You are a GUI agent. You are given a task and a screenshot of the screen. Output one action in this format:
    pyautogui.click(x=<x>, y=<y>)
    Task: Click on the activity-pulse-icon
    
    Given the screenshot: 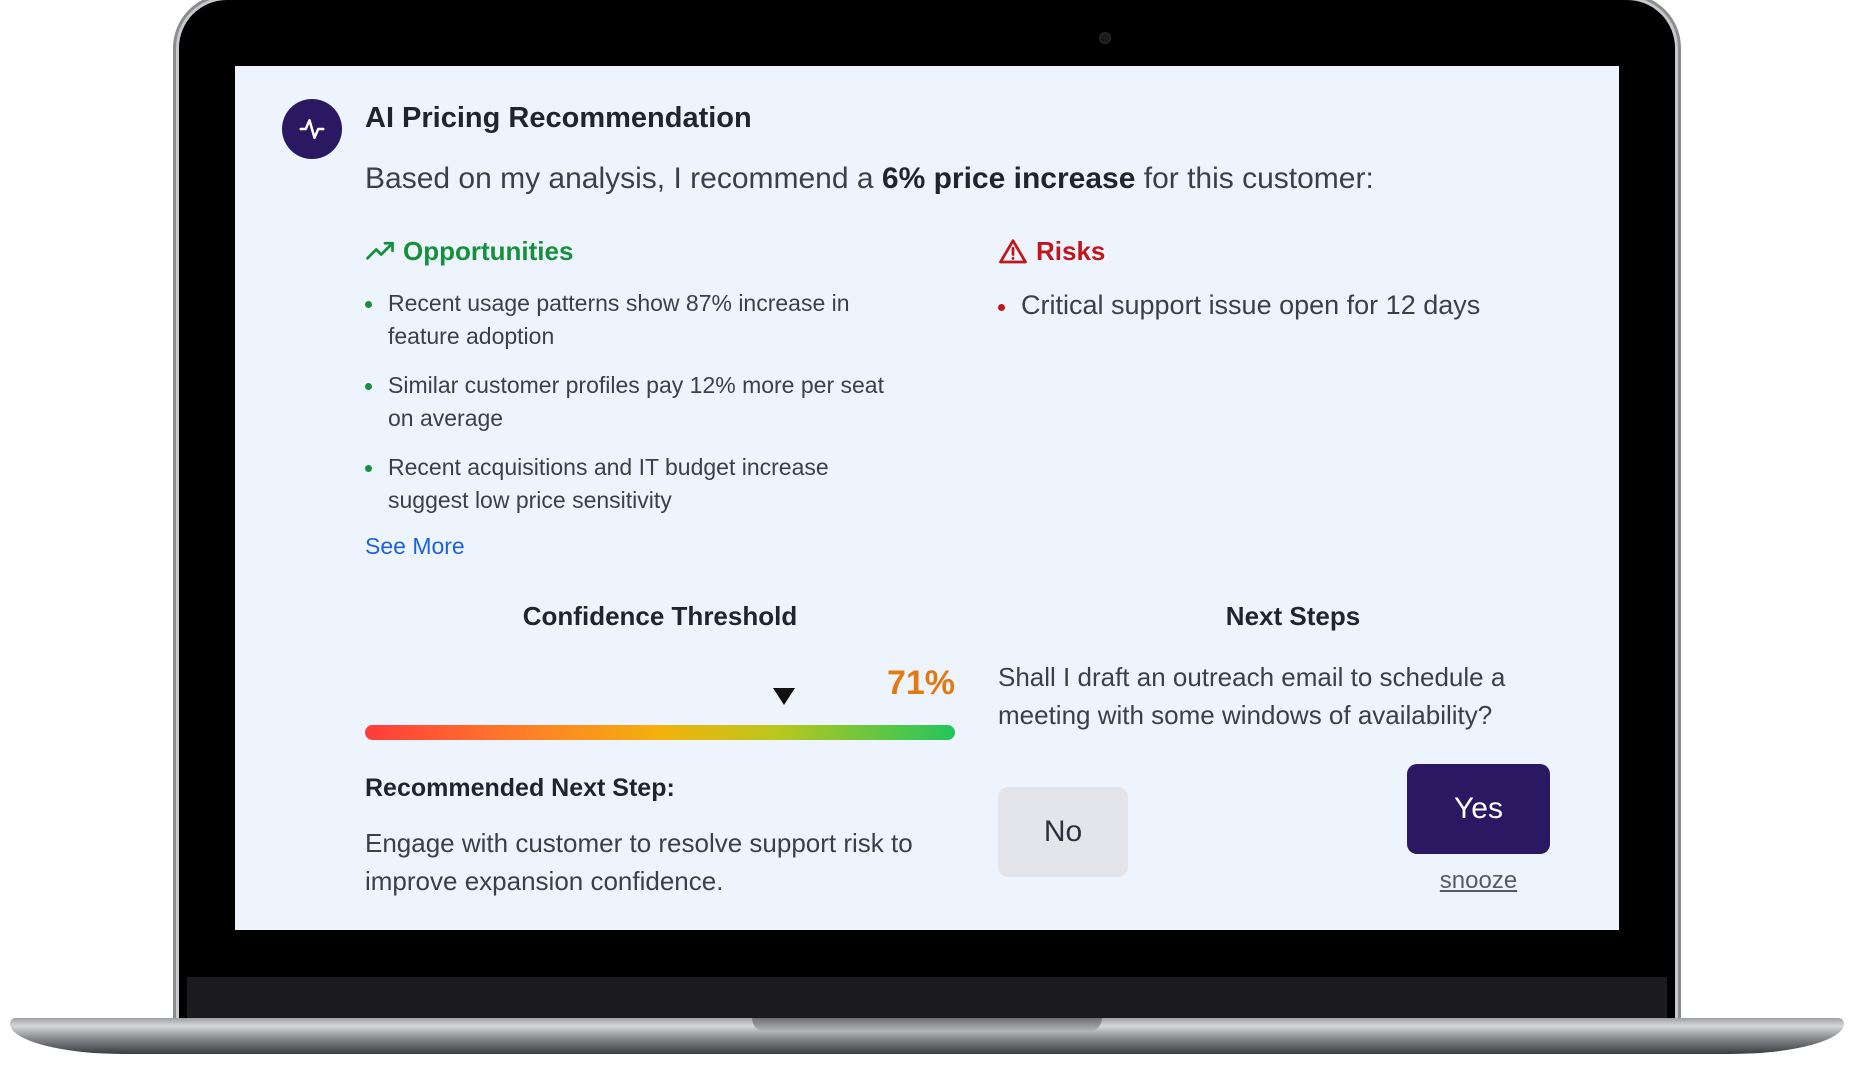 What is the action you would take?
    pyautogui.click(x=312, y=129)
    